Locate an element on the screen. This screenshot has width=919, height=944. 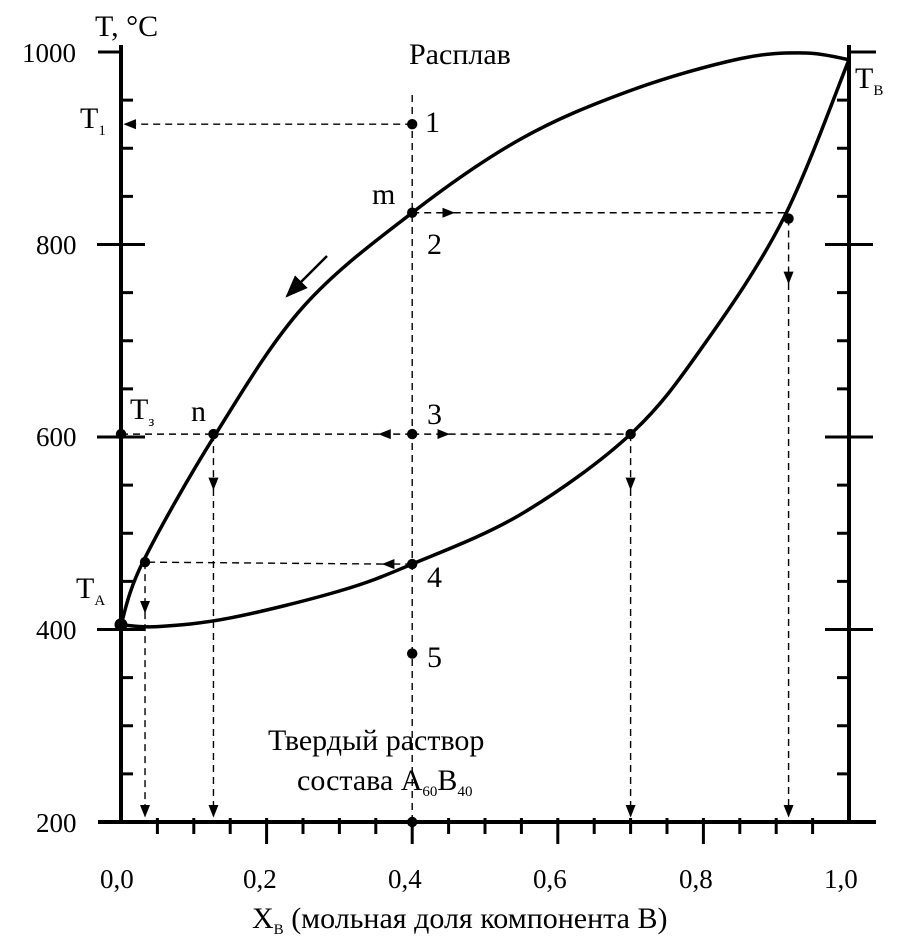
ta-label: TA is located at coordinates (90, 590).